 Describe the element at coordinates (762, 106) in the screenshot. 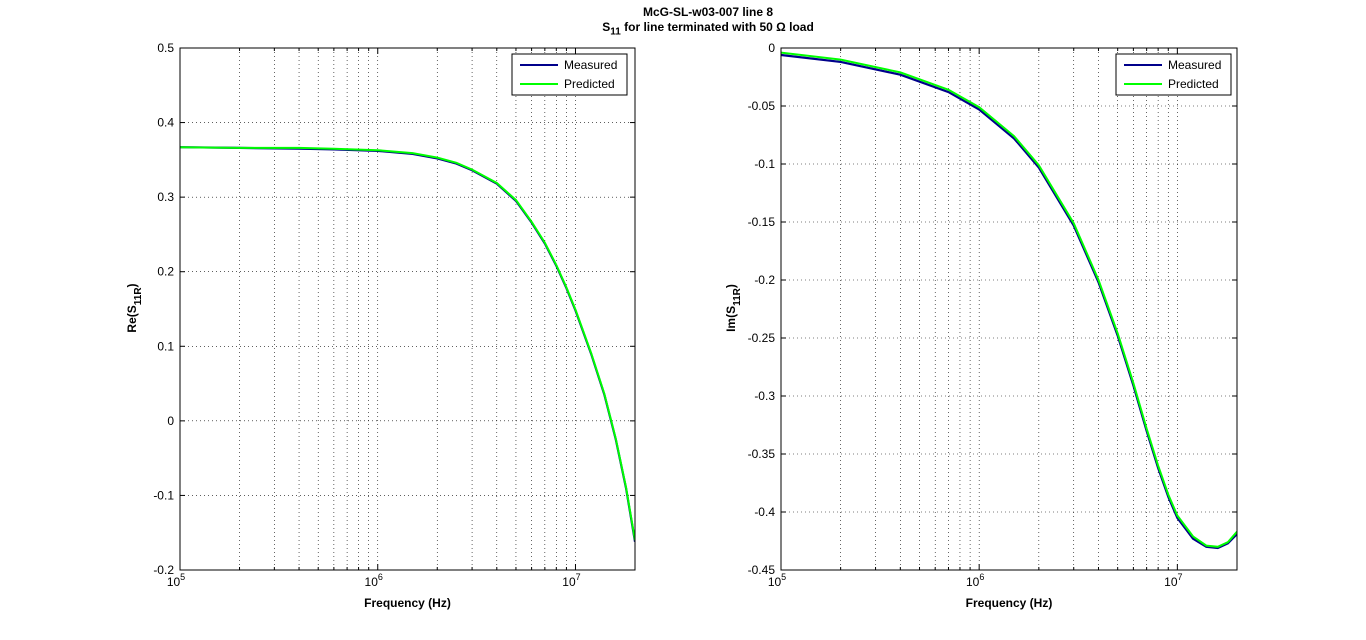

I see `y-tick-label: -0.05` at that location.